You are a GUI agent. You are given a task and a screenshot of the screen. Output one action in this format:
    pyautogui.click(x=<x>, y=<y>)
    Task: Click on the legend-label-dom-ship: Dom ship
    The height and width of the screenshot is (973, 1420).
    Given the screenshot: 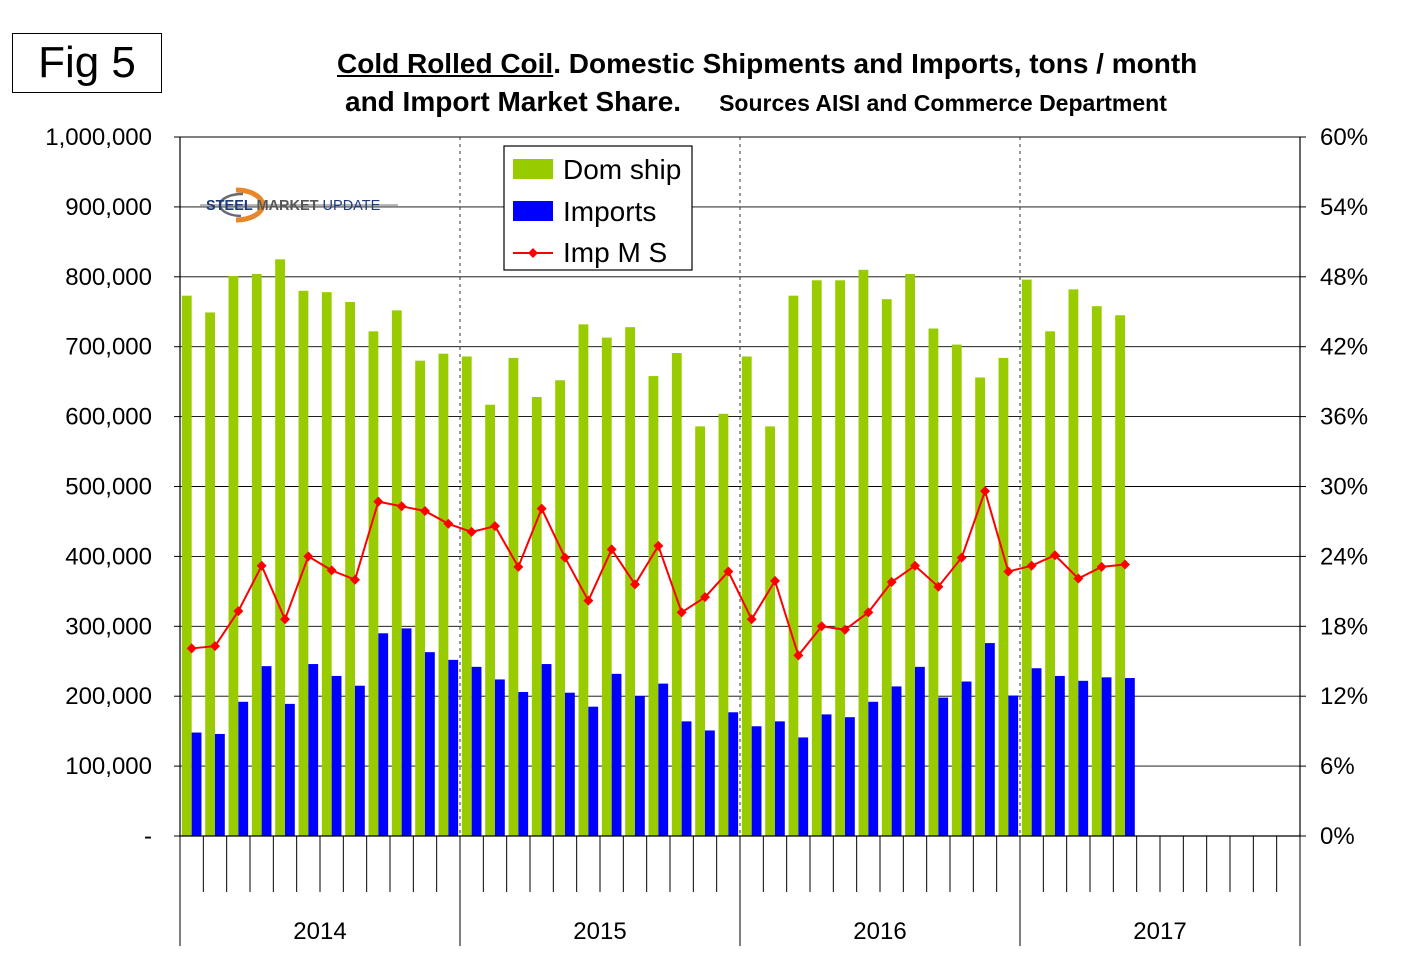 What is the action you would take?
    pyautogui.click(x=622, y=169)
    